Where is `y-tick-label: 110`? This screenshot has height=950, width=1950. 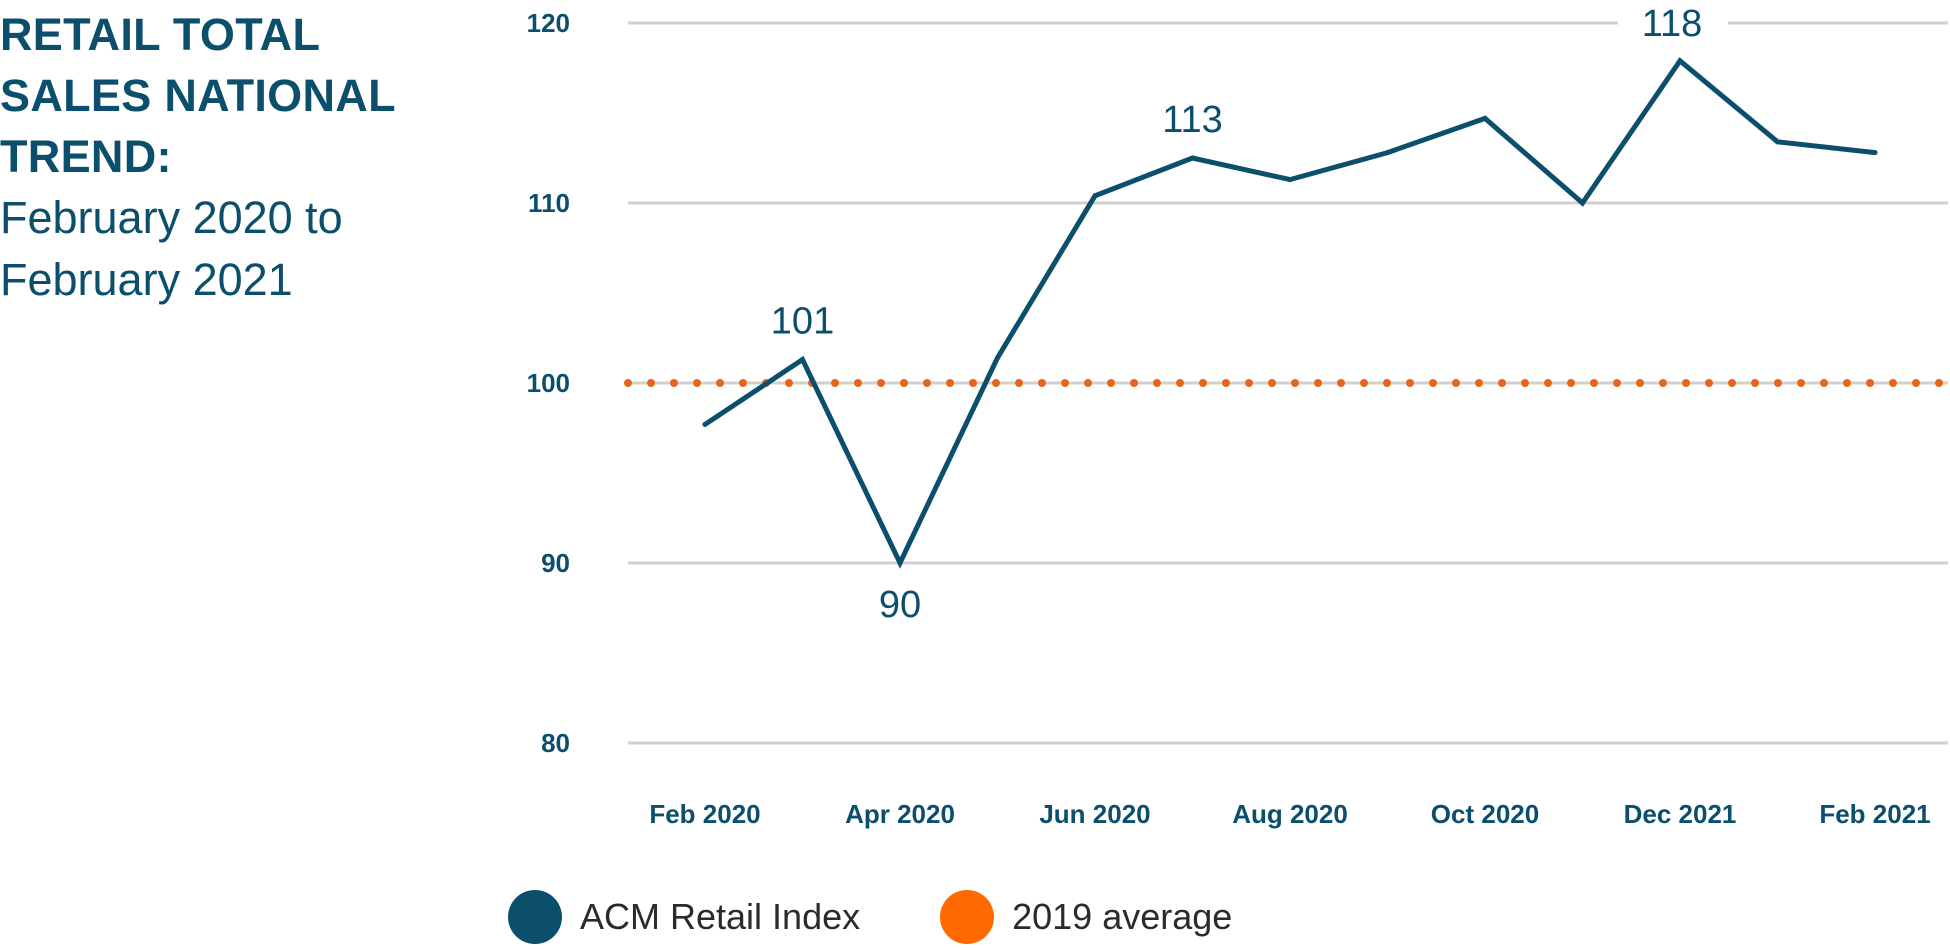 y-tick-label: 110 is located at coordinates (549, 203).